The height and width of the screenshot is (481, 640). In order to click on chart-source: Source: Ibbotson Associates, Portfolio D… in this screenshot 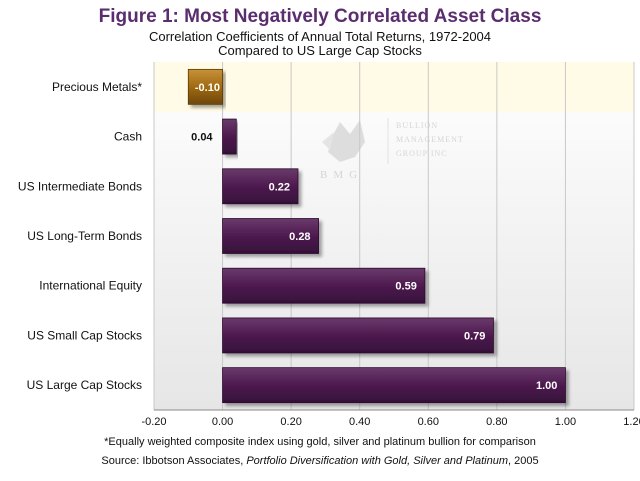, I will do `click(320, 461)`.